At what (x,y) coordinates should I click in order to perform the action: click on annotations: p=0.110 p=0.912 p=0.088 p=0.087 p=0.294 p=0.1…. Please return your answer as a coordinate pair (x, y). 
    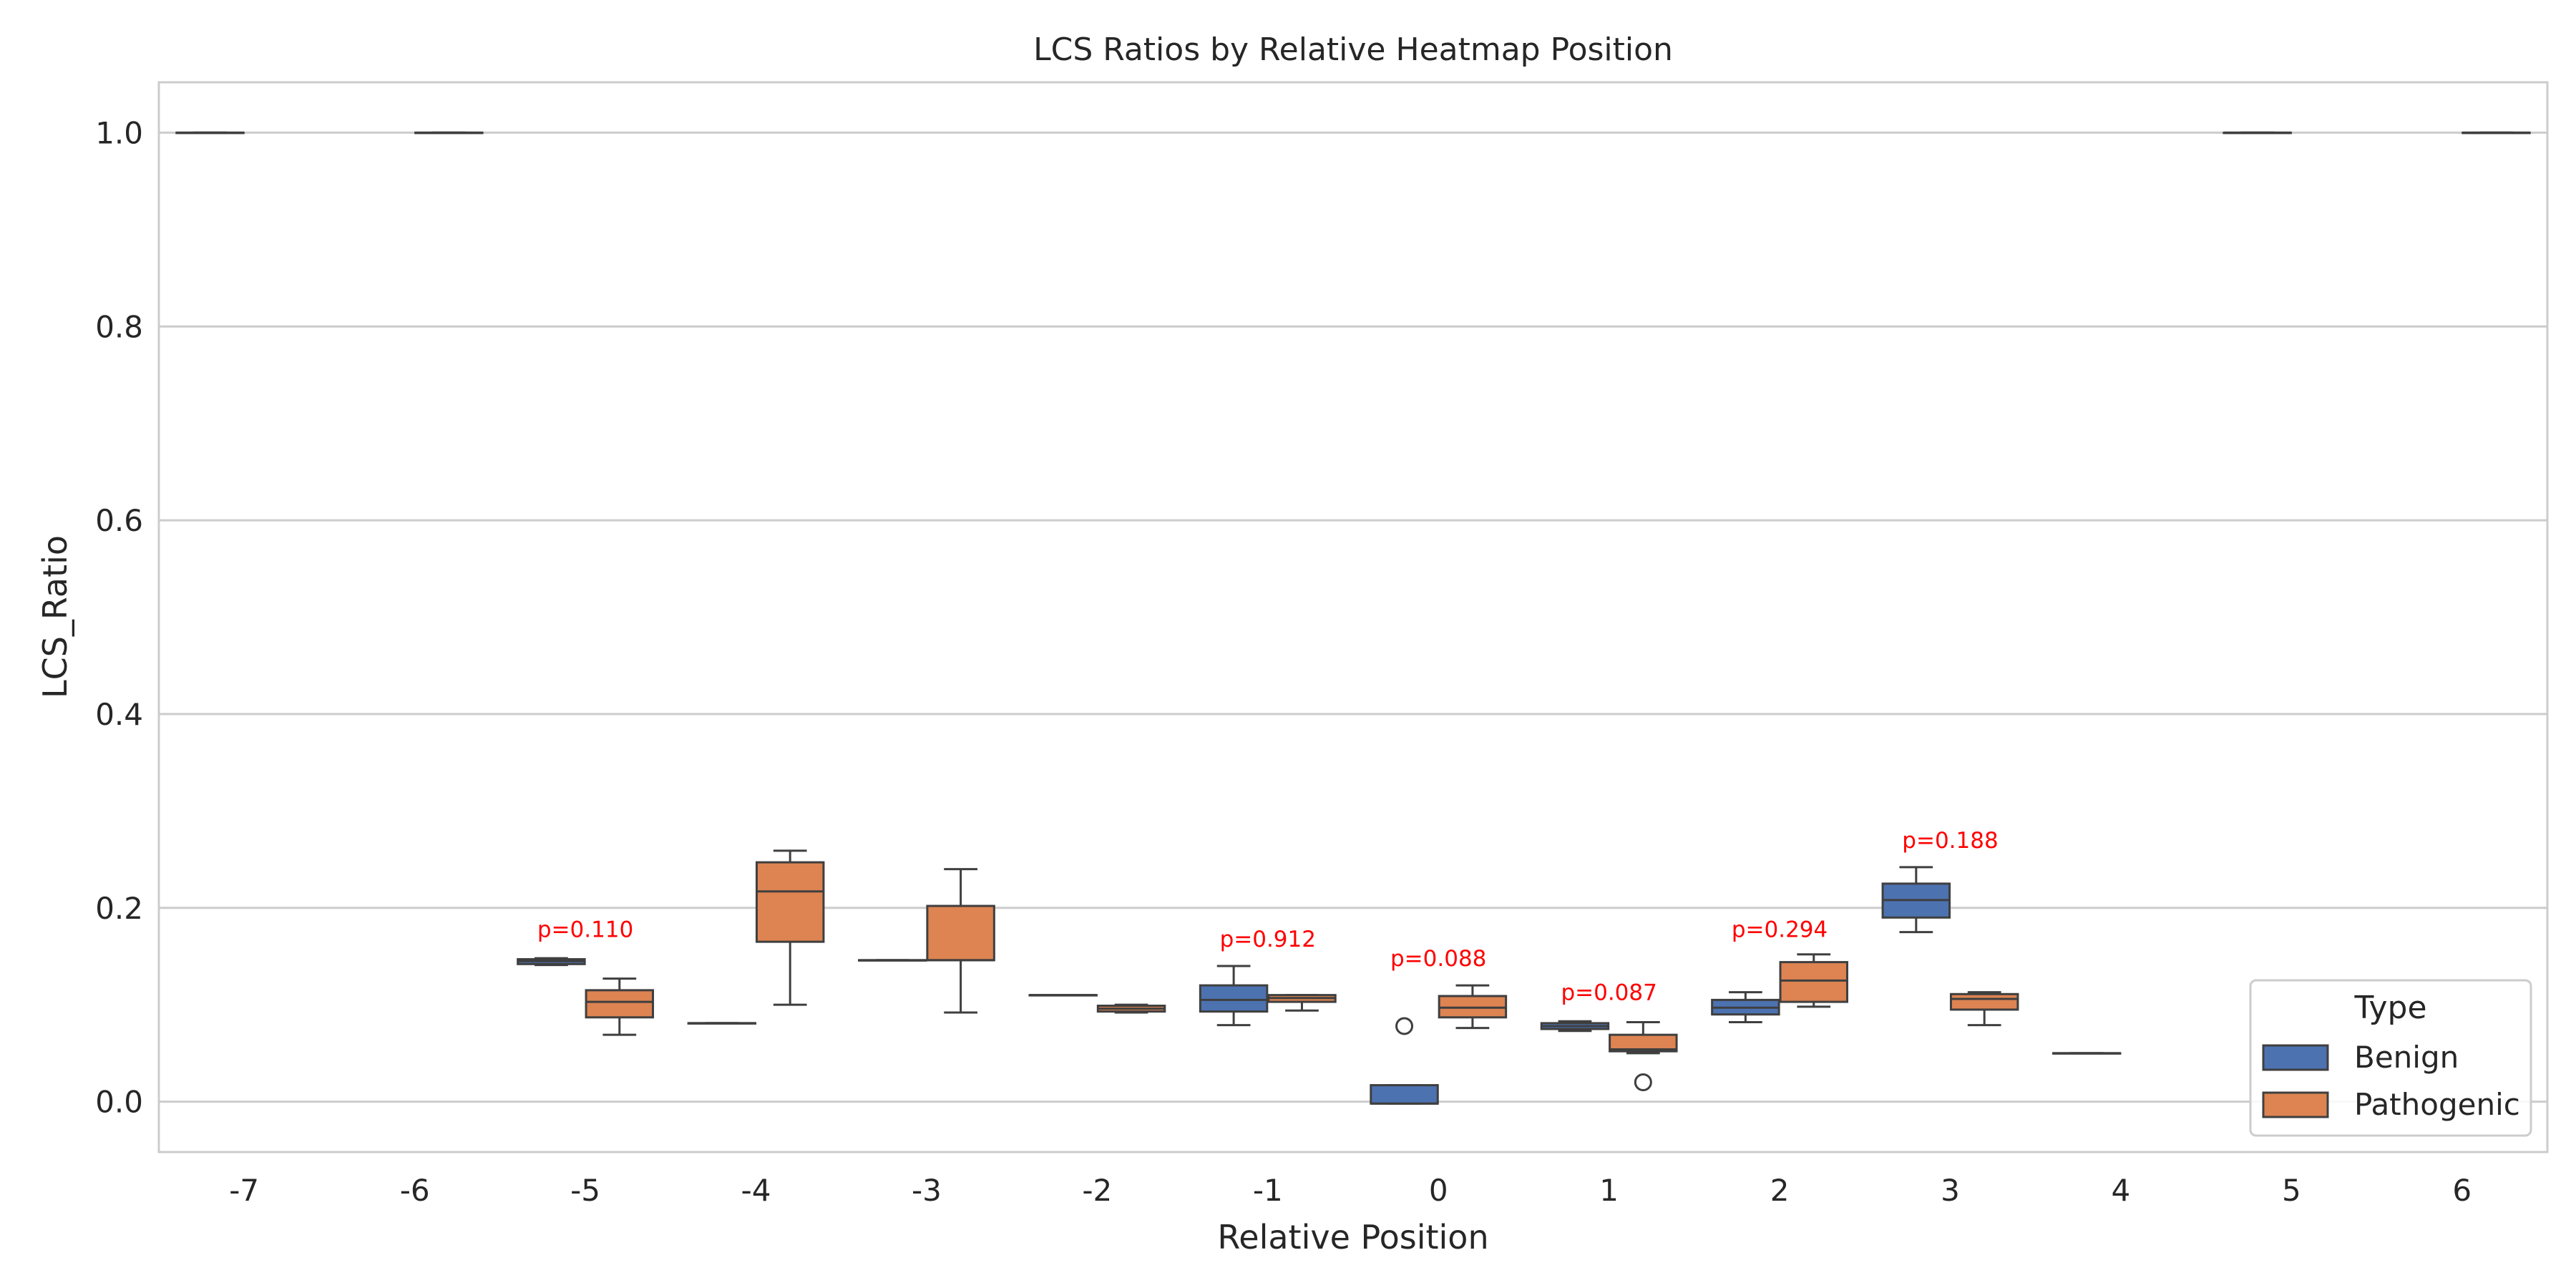
    Looking at the image, I should click on (1268, 917).